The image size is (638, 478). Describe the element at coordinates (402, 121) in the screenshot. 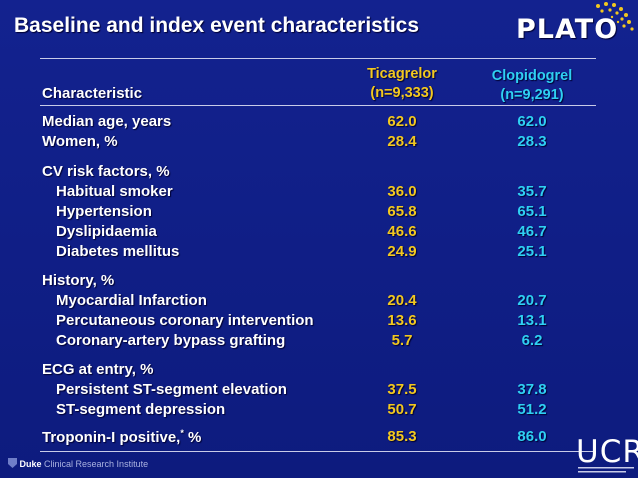

I see `ticagrelor-value: 62.0` at that location.